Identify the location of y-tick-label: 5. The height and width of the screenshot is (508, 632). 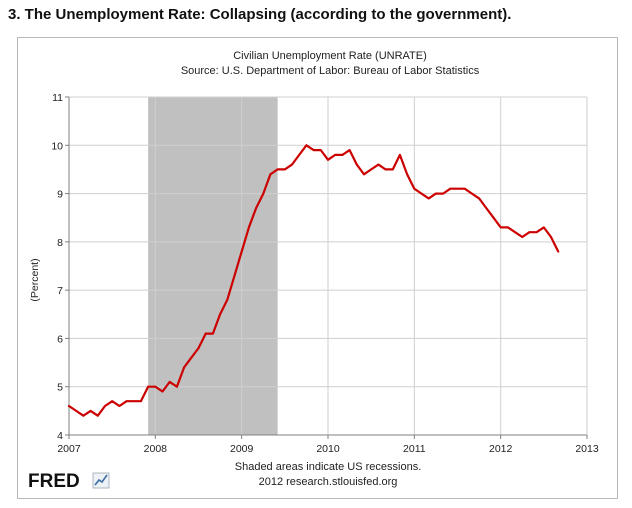
(60, 388).